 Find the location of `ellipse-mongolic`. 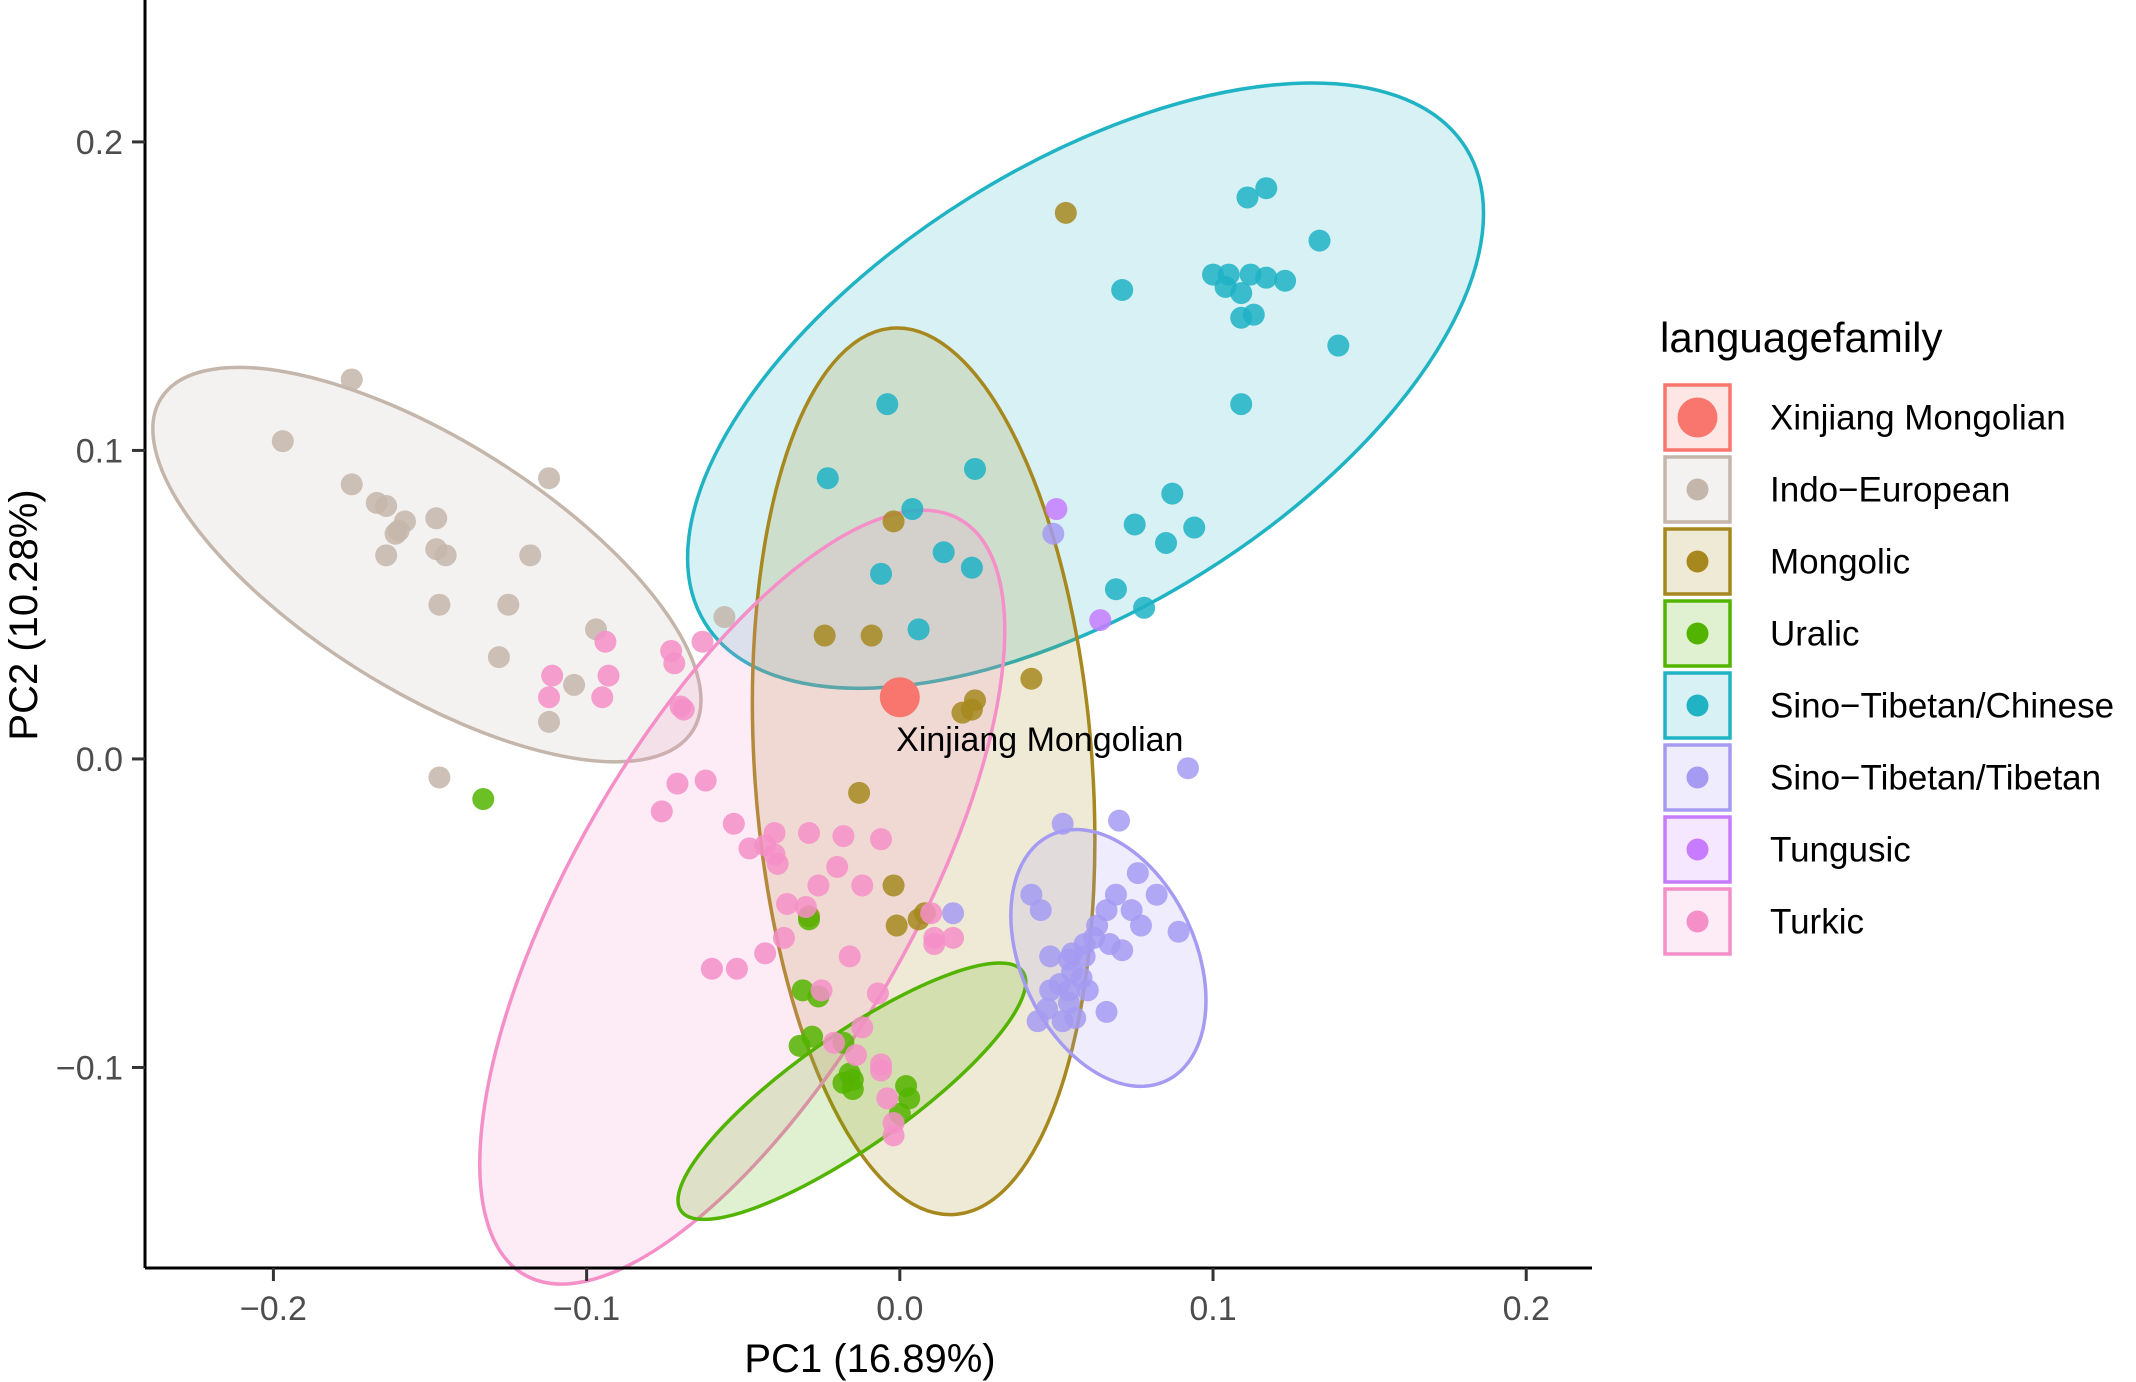

ellipse-mongolic is located at coordinates (923, 771).